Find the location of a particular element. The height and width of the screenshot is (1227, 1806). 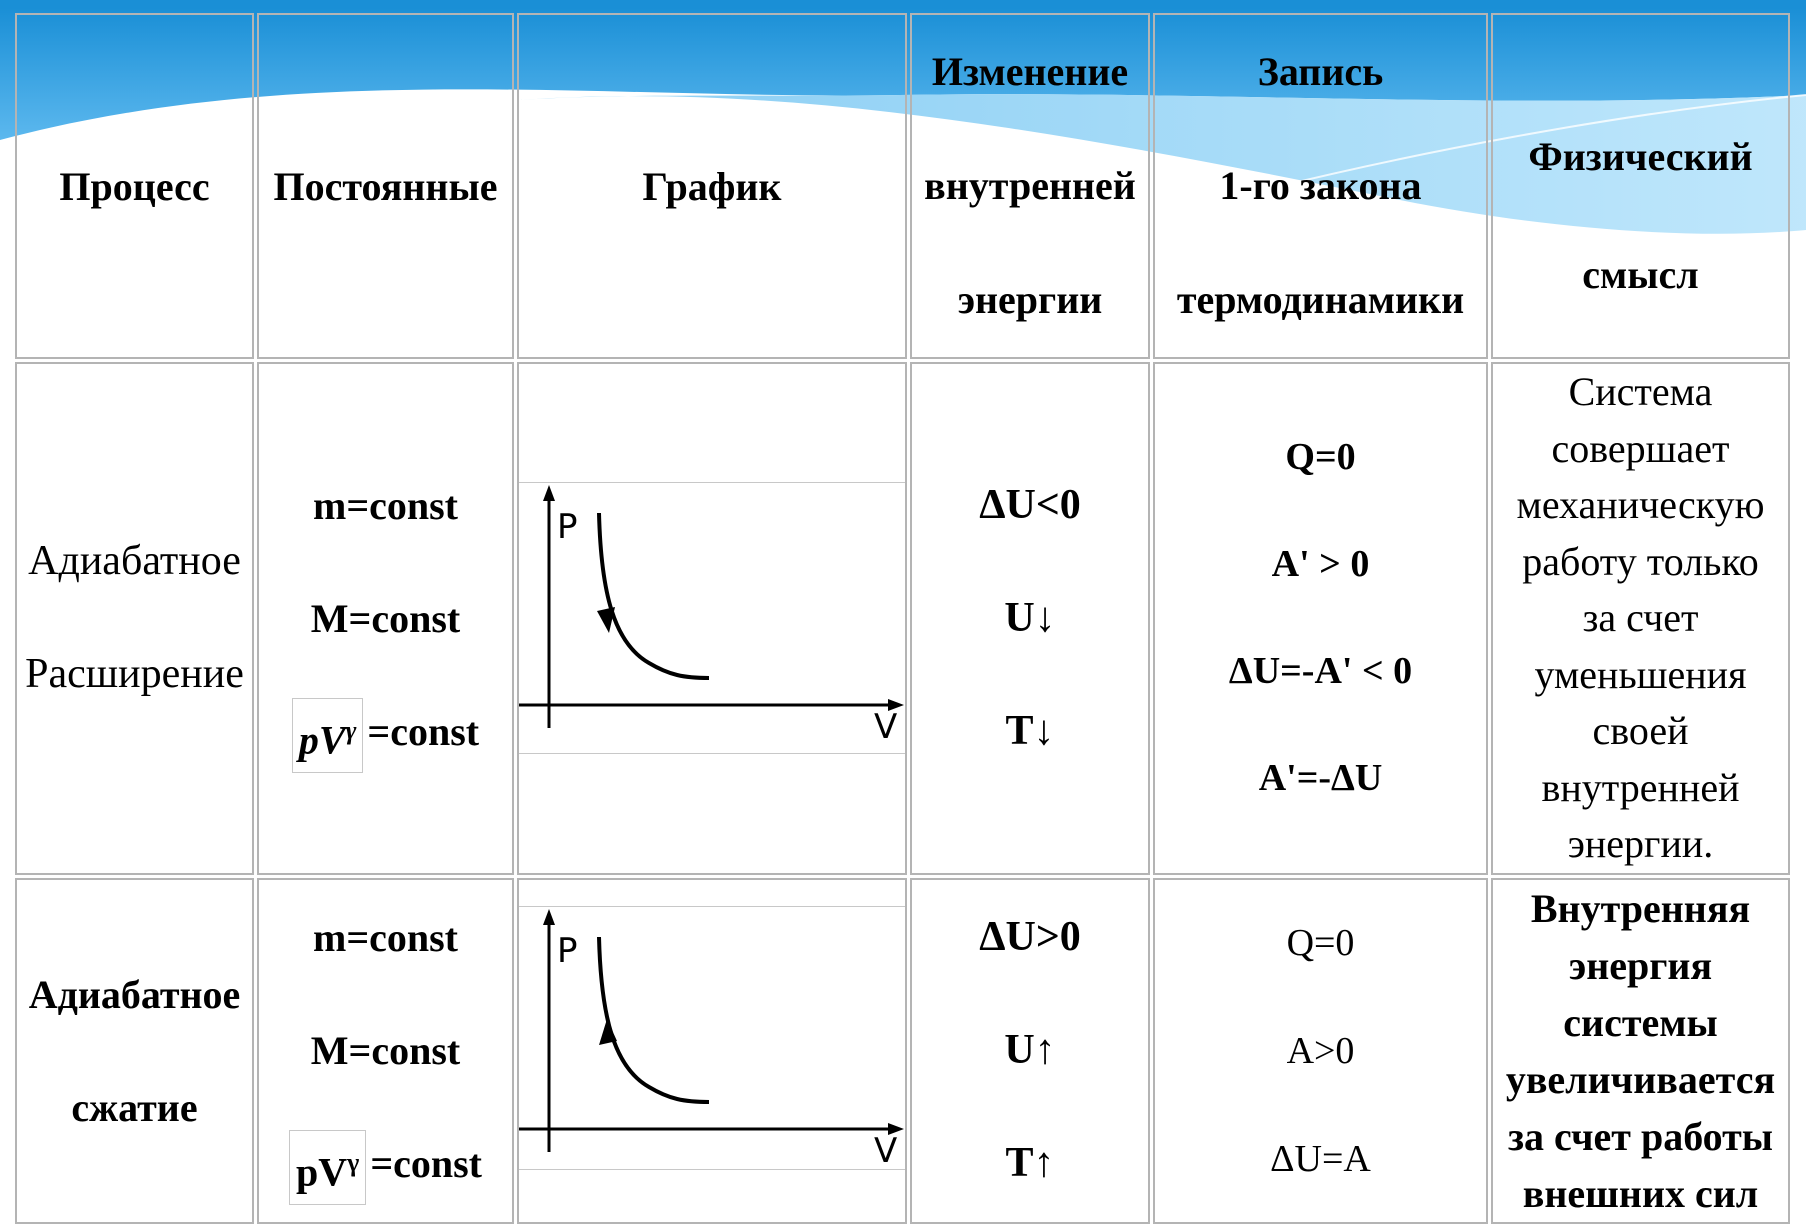

meaning-line: внутренней is located at coordinates (1640, 787).